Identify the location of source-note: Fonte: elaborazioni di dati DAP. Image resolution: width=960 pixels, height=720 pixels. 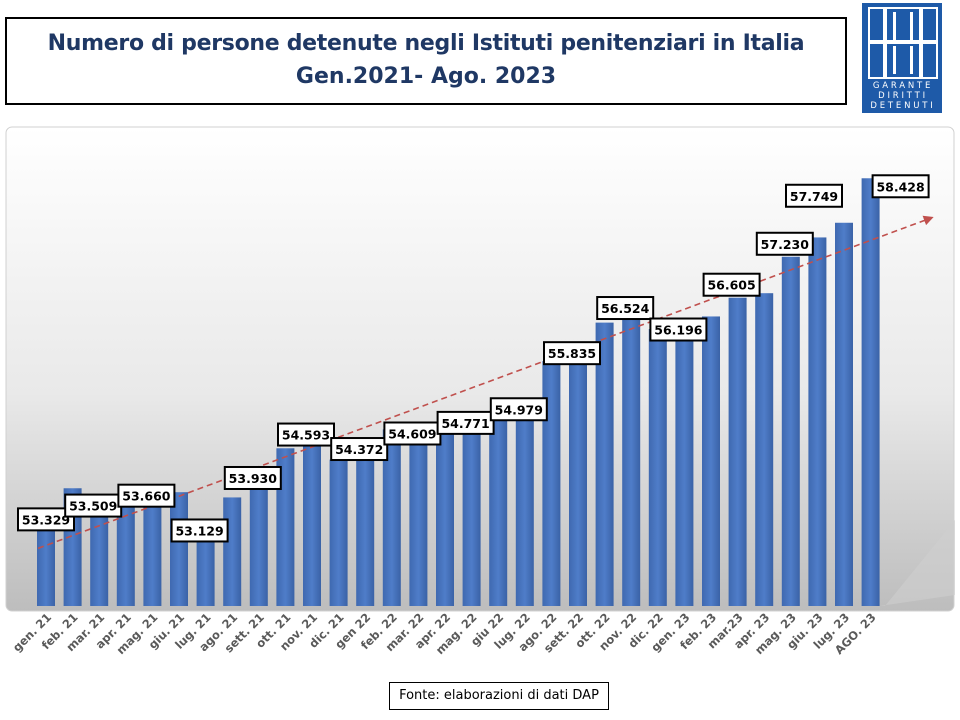
(499, 696).